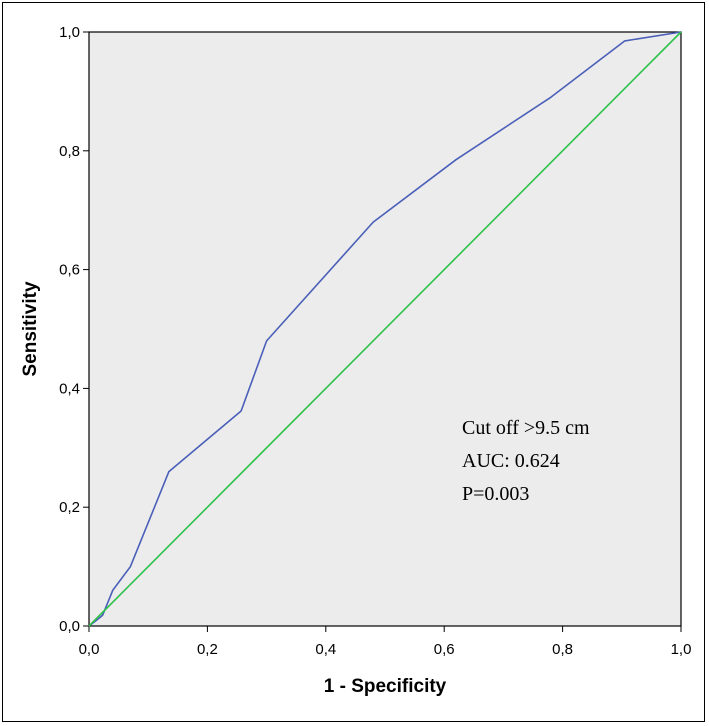 The height and width of the screenshot is (726, 709). I want to click on annotation-cutoff: Cut off >9.5 cm, so click(526, 428).